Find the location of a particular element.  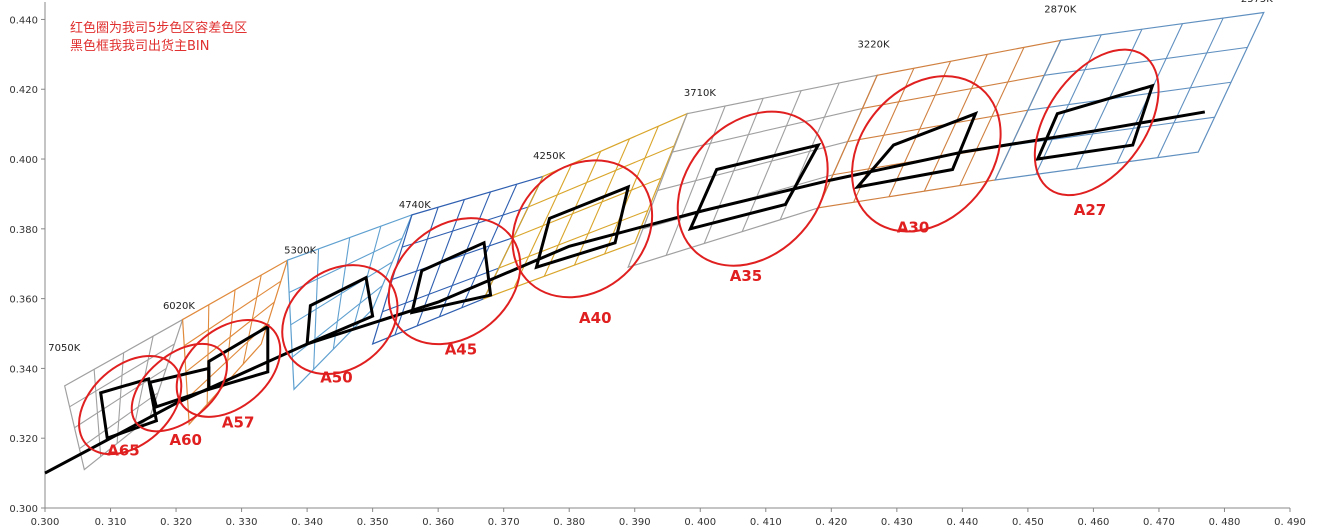

y-tick-label: 0.400 is located at coordinates (23, 160).